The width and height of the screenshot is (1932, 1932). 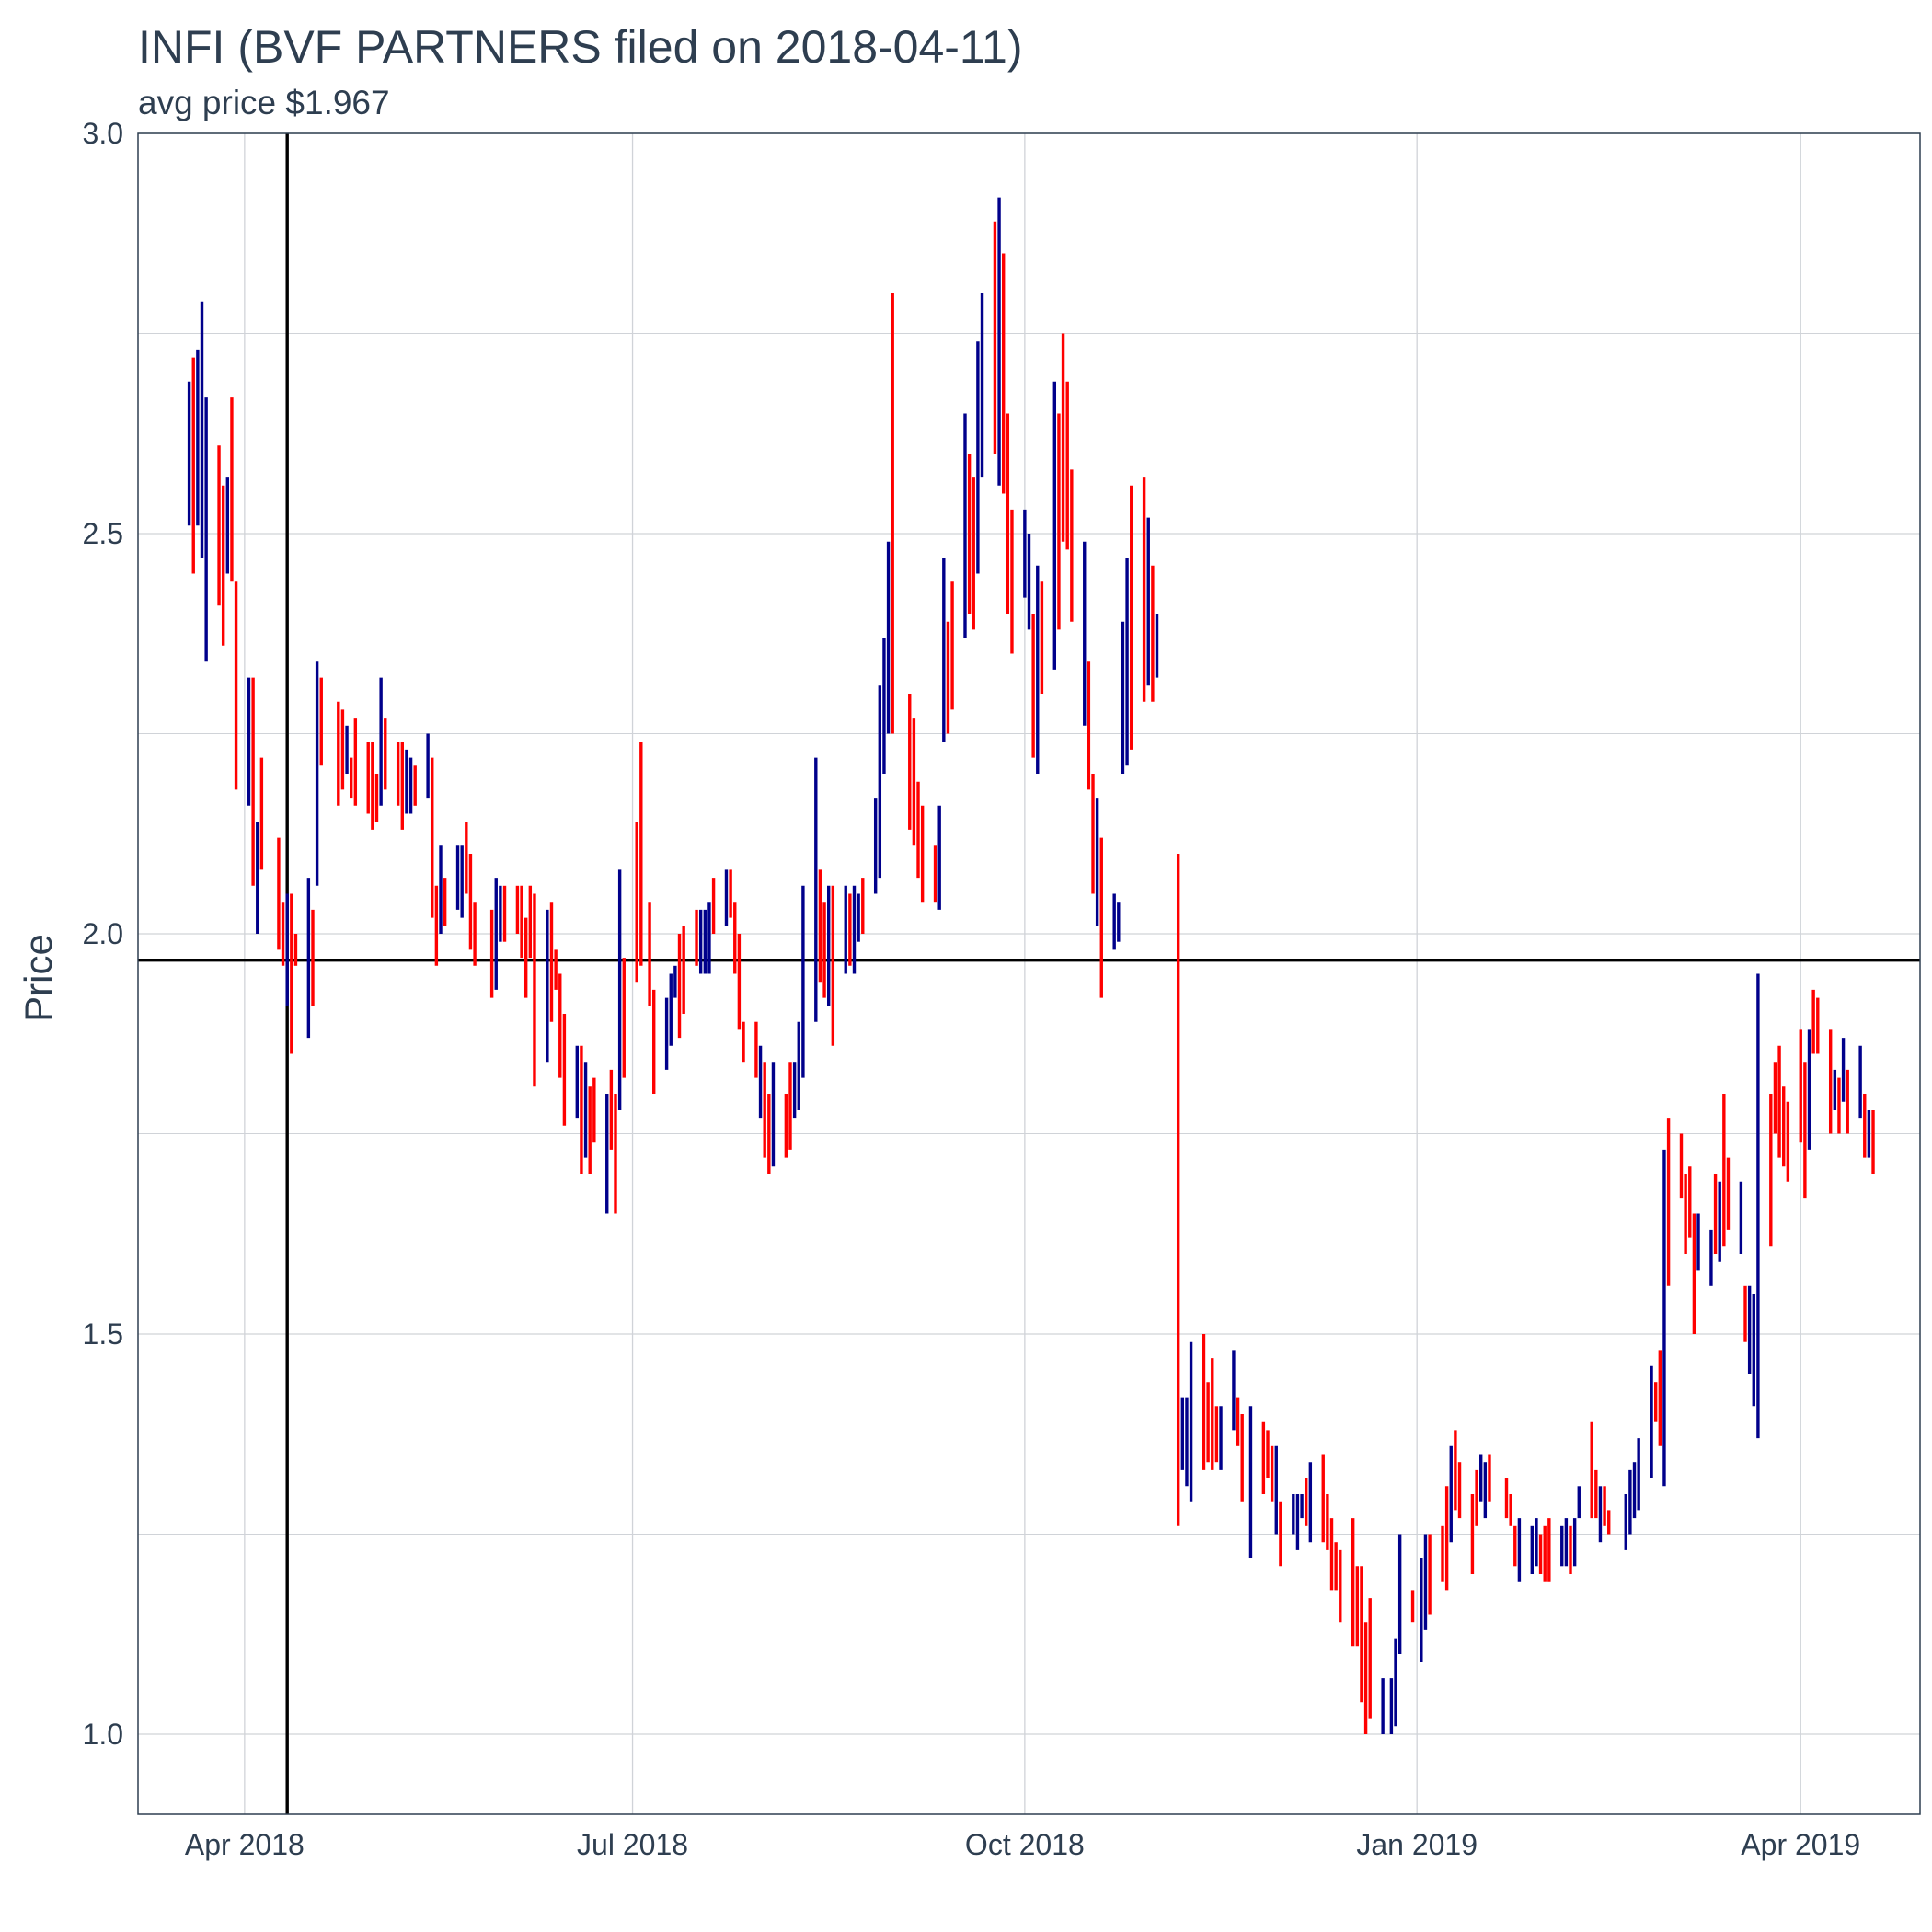 I want to click on chart-subtitle: avg price $1.967, so click(x=264, y=102).